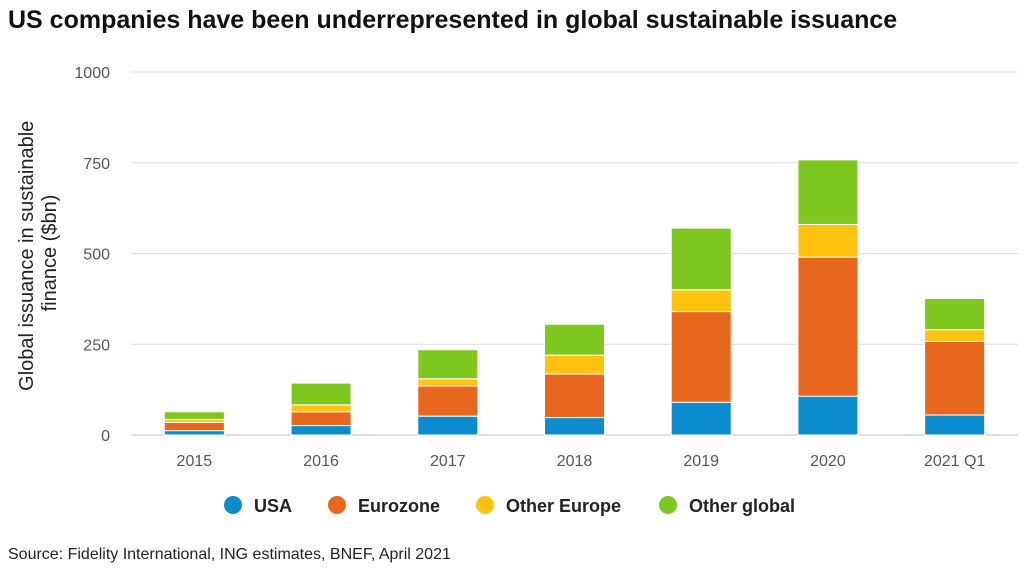 The width and height of the screenshot is (1024, 573). Describe the element at coordinates (701, 301) in the screenshot. I see `bar-other-europe-2019` at that location.